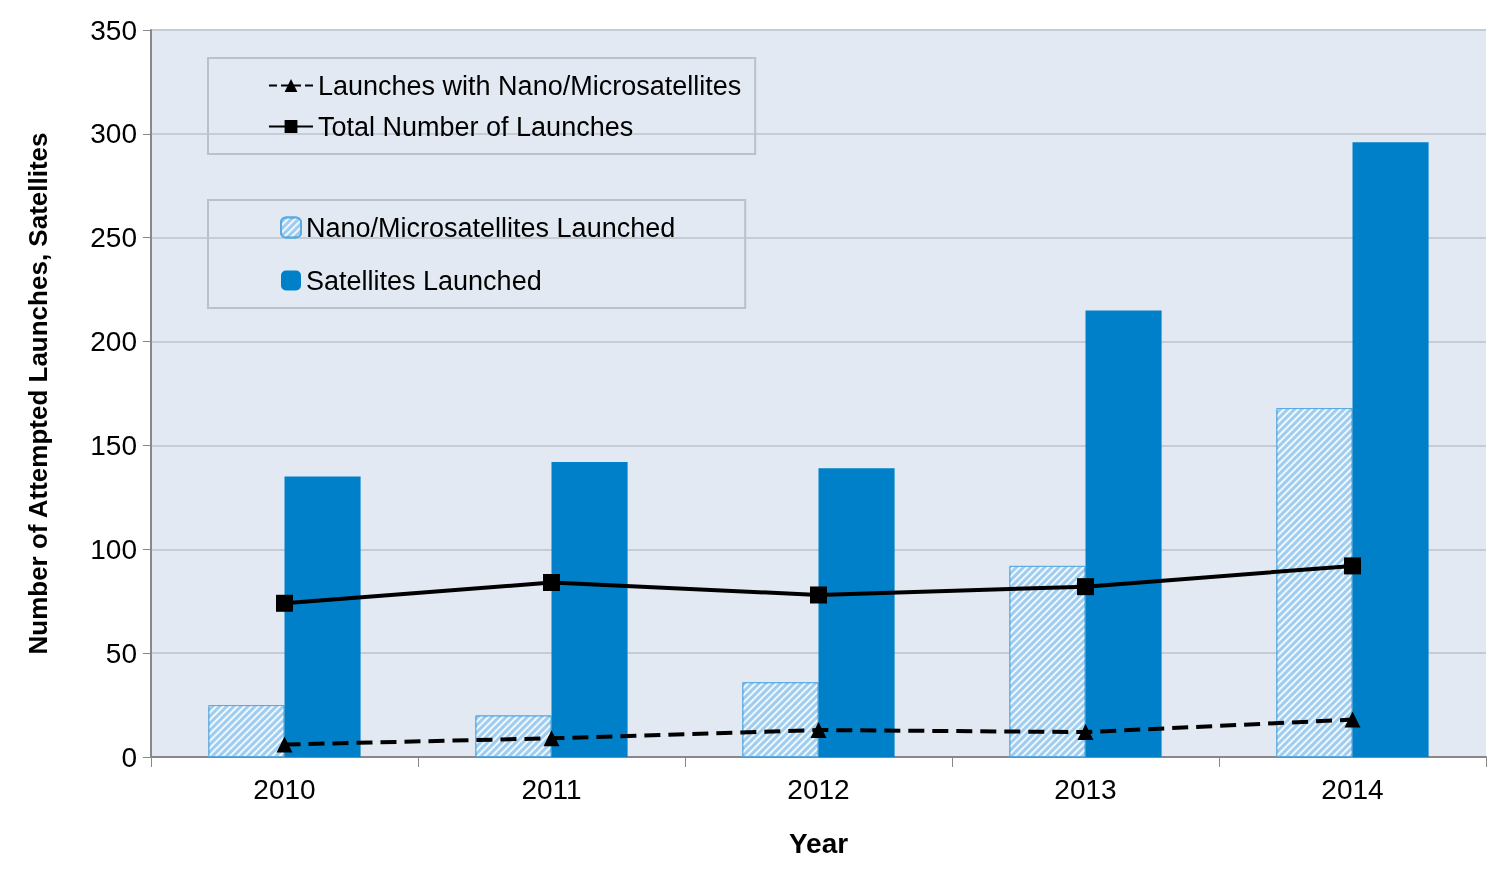  Describe the element at coordinates (113, 238) in the screenshot. I see `y-tick-label: 250` at that location.